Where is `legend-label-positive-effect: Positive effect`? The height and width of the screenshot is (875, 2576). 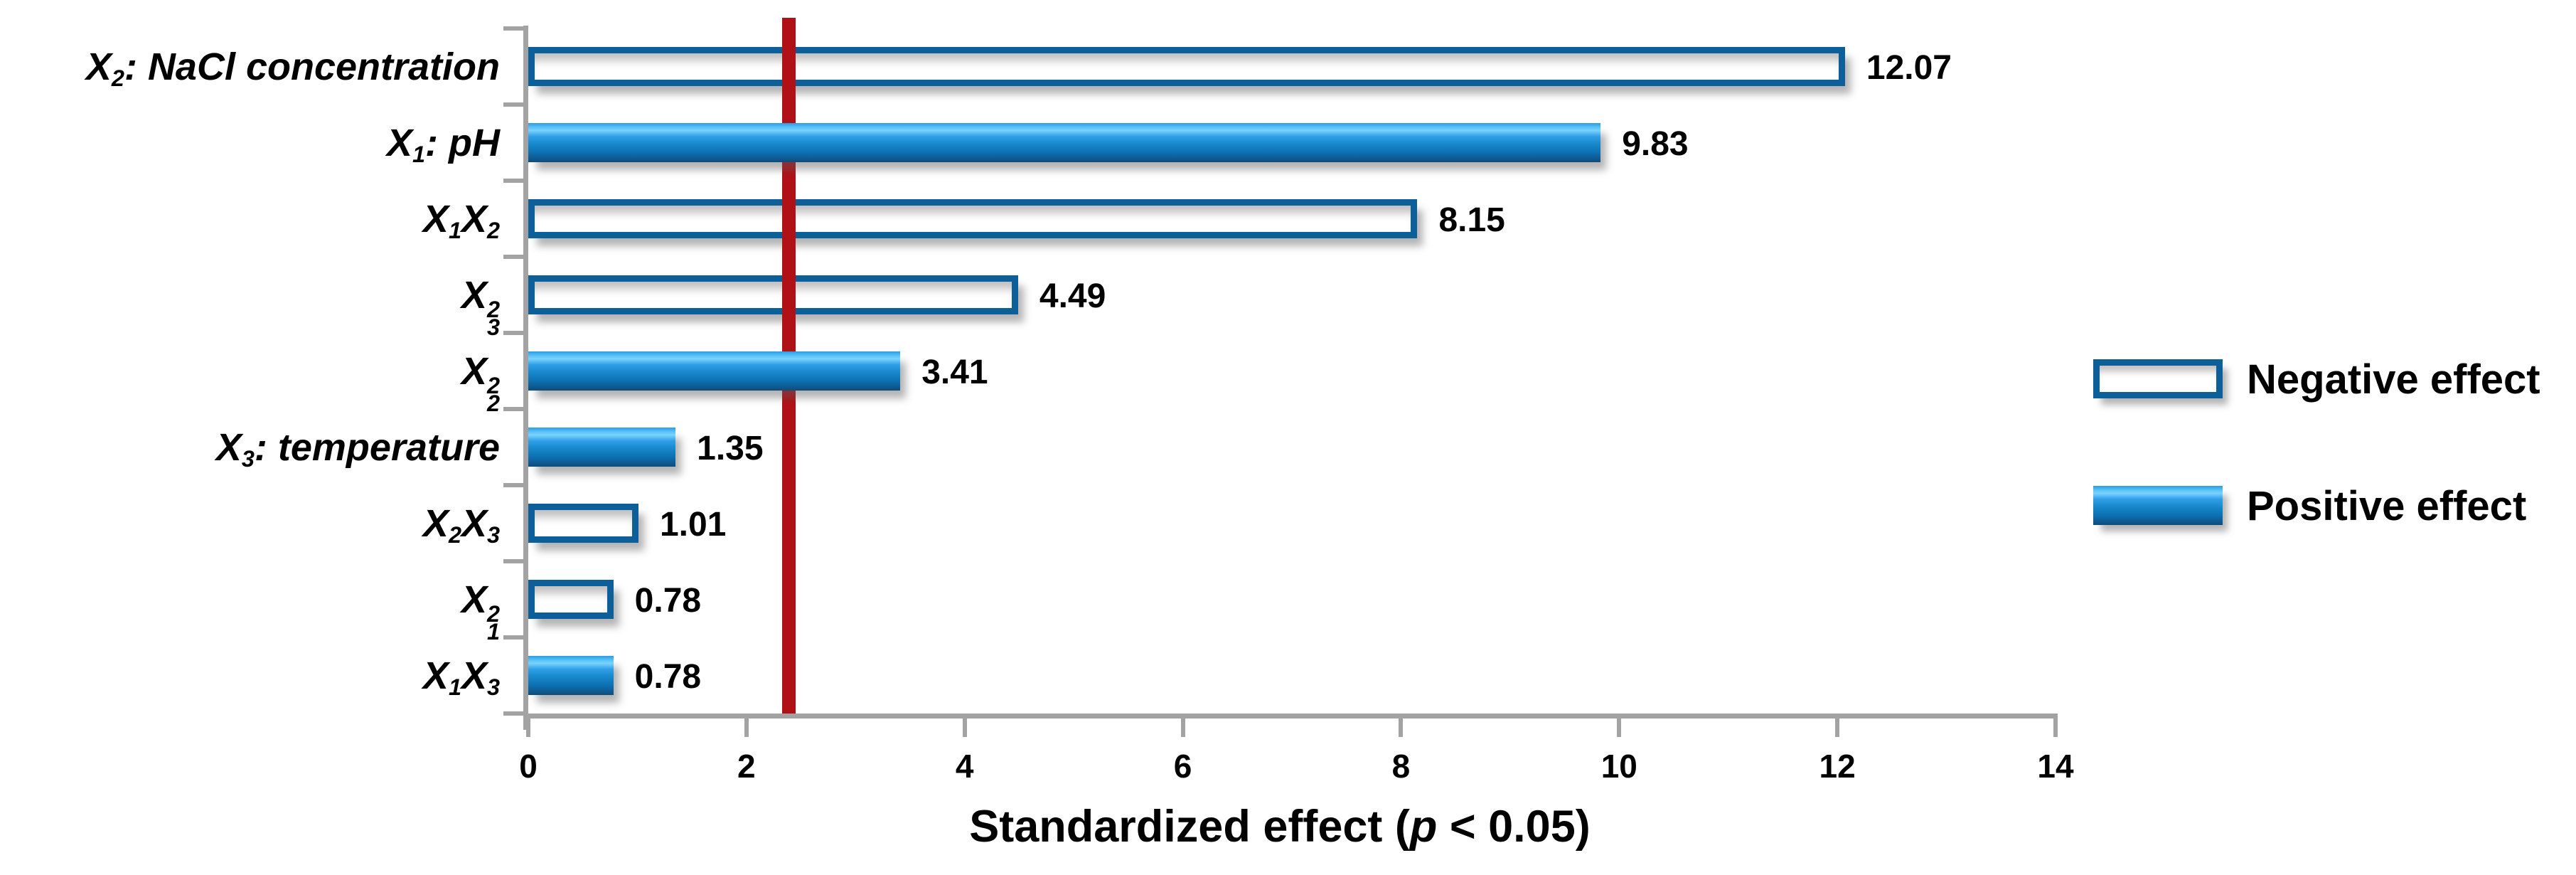 legend-label-positive-effect: Positive effect is located at coordinates (2387, 506).